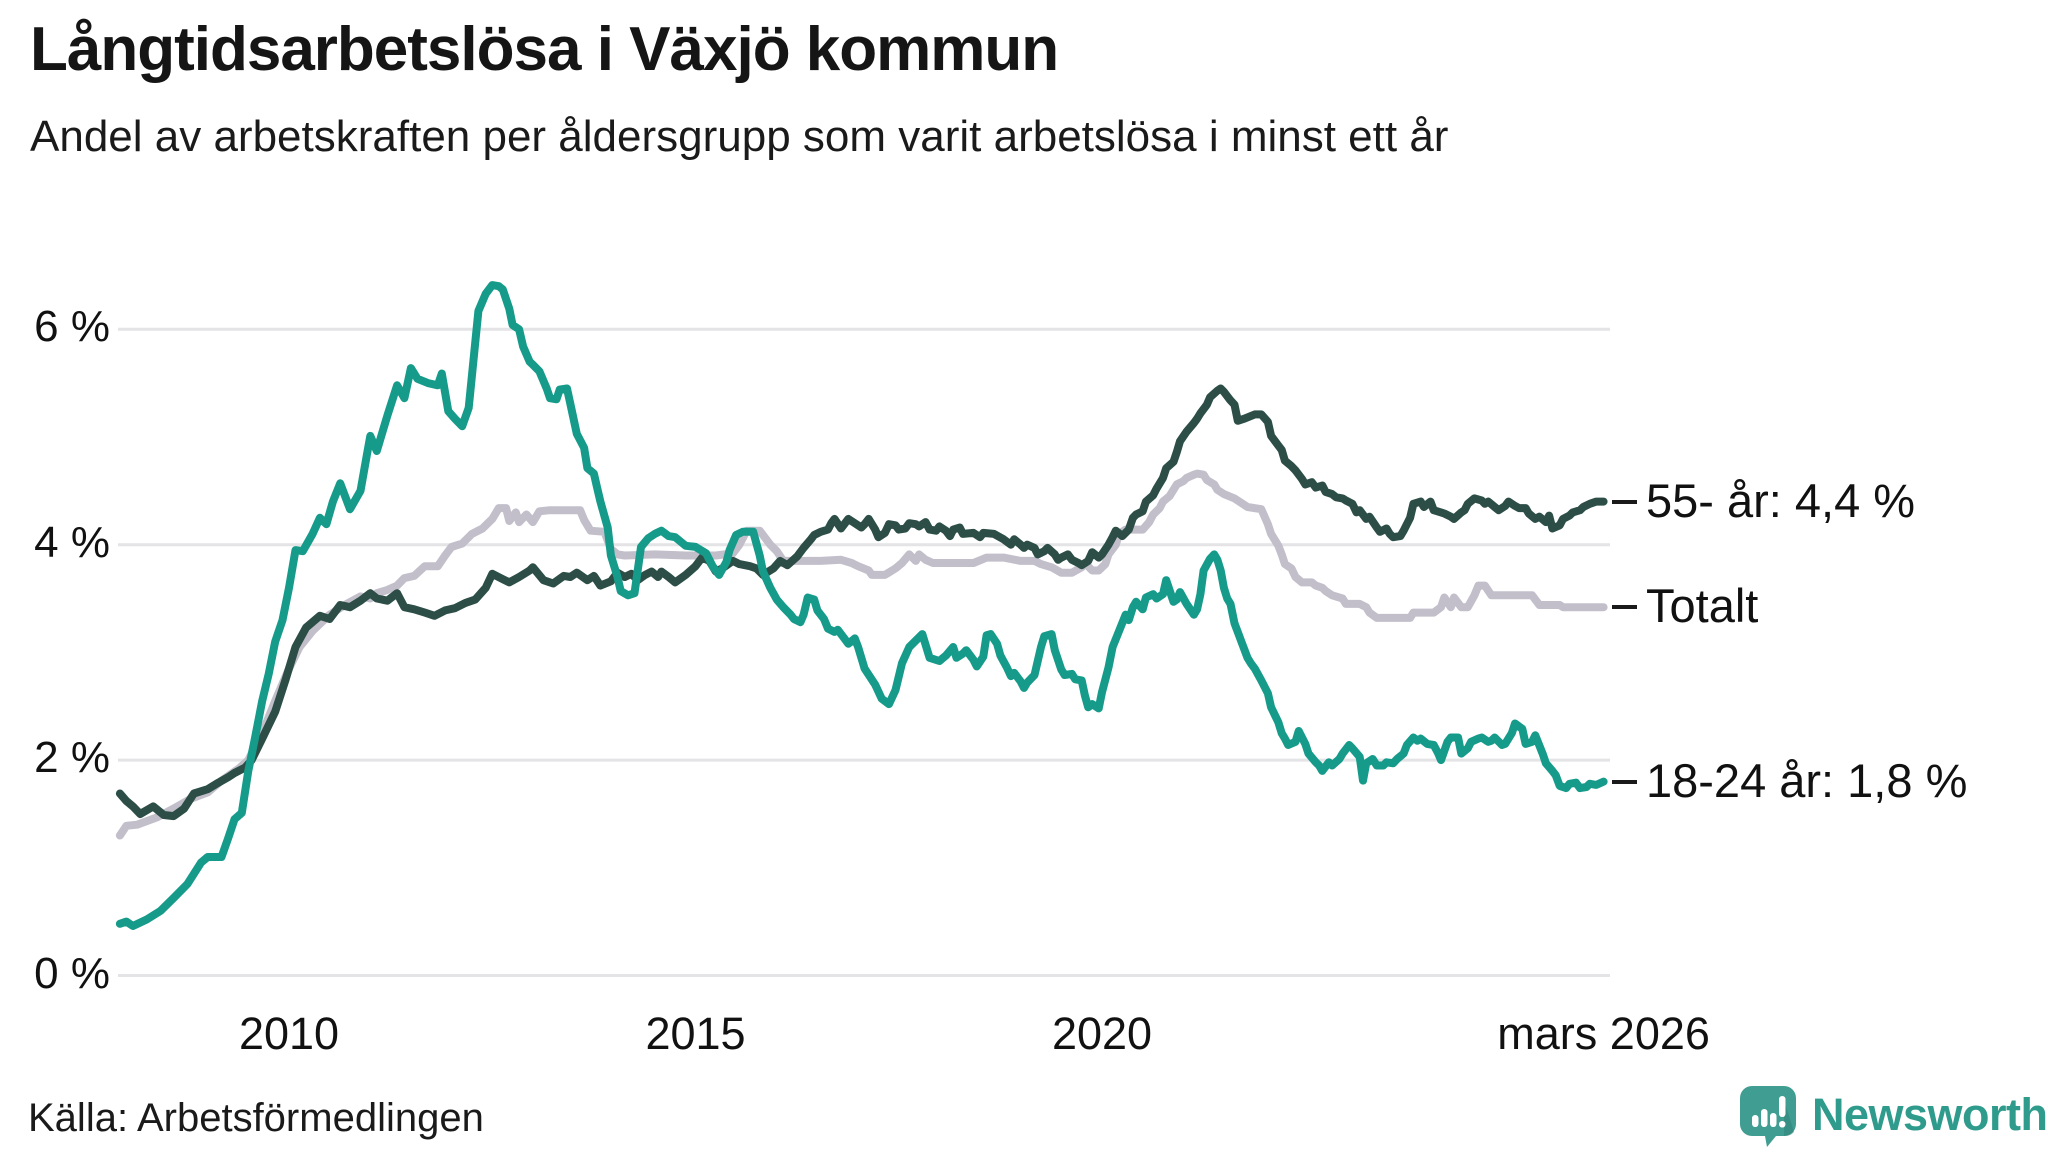 Image resolution: width=2048 pixels, height=1152 pixels. Describe the element at coordinates (72, 542) in the screenshot. I see `y-tick-label: 4 %` at that location.